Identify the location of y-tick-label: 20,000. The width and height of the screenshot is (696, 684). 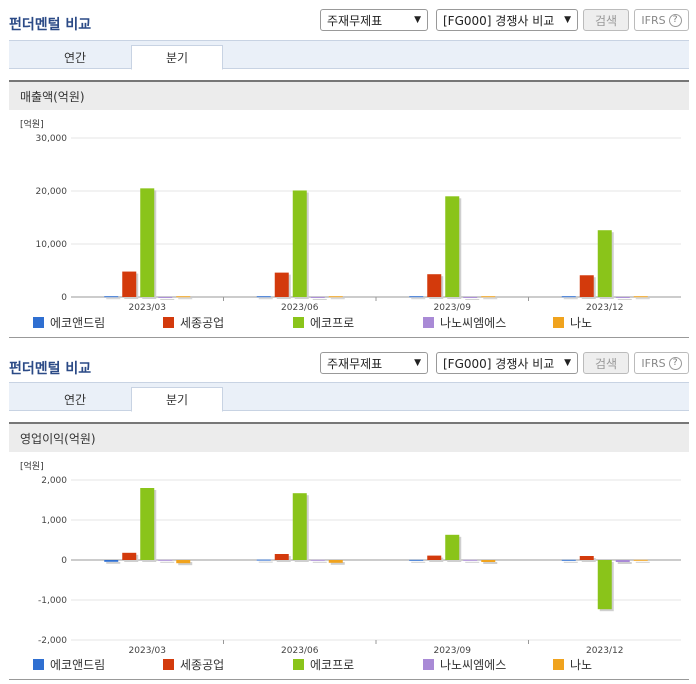
(52, 192).